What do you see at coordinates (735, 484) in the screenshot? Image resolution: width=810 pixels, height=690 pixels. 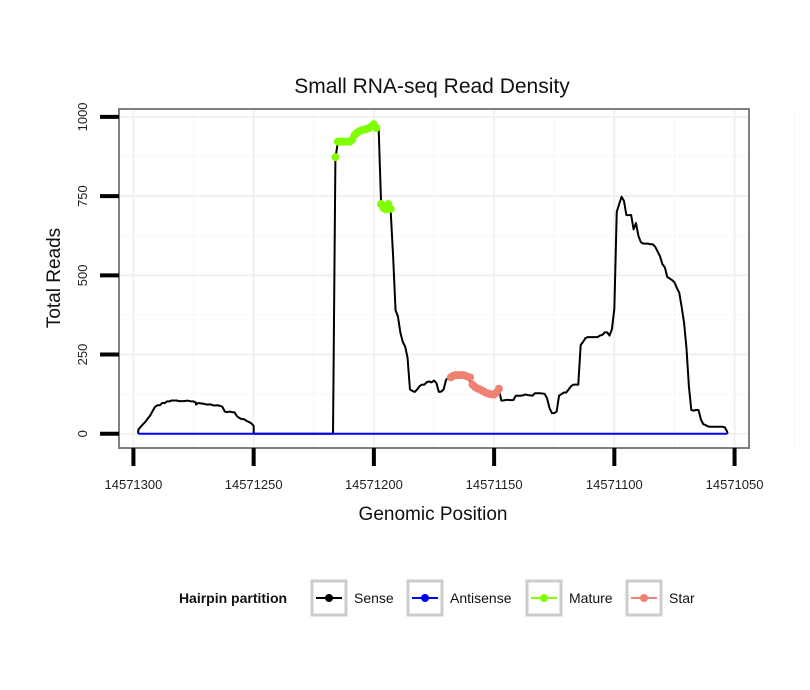 I see `x-tick-label: 14571050` at bounding box center [735, 484].